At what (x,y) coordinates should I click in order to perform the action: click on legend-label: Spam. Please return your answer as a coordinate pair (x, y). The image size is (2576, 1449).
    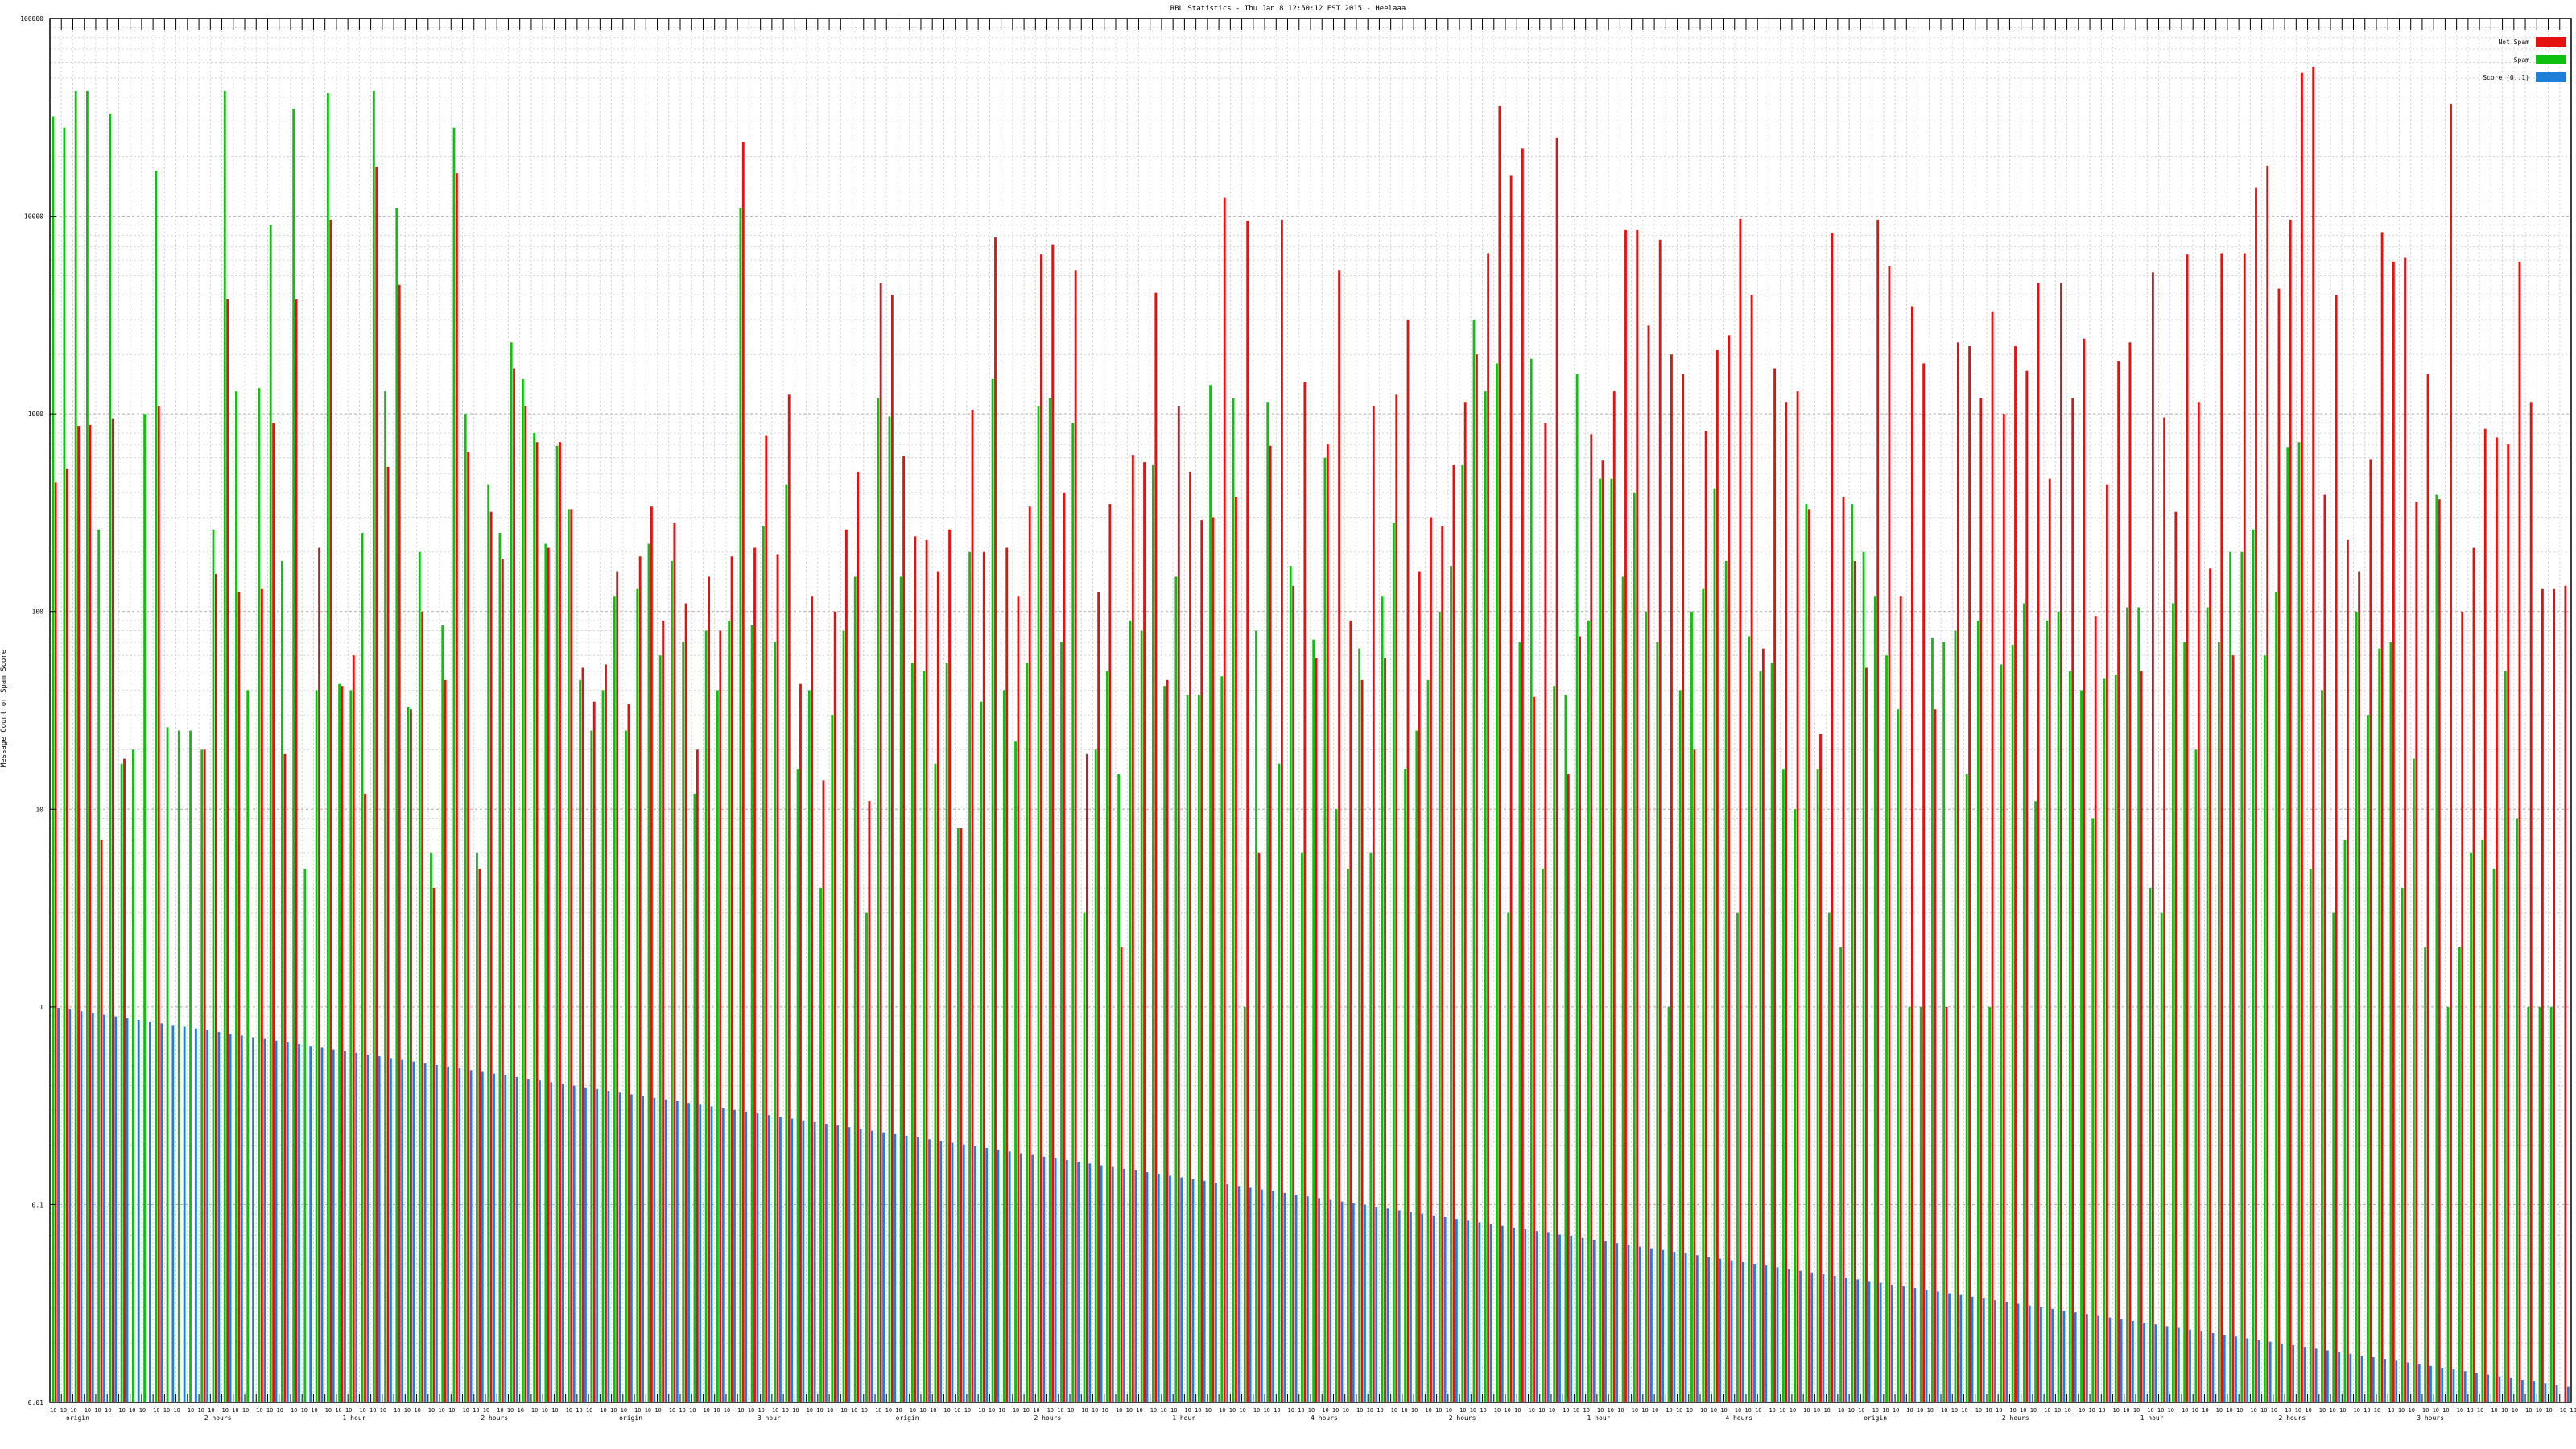
    Looking at the image, I should click on (2521, 60).